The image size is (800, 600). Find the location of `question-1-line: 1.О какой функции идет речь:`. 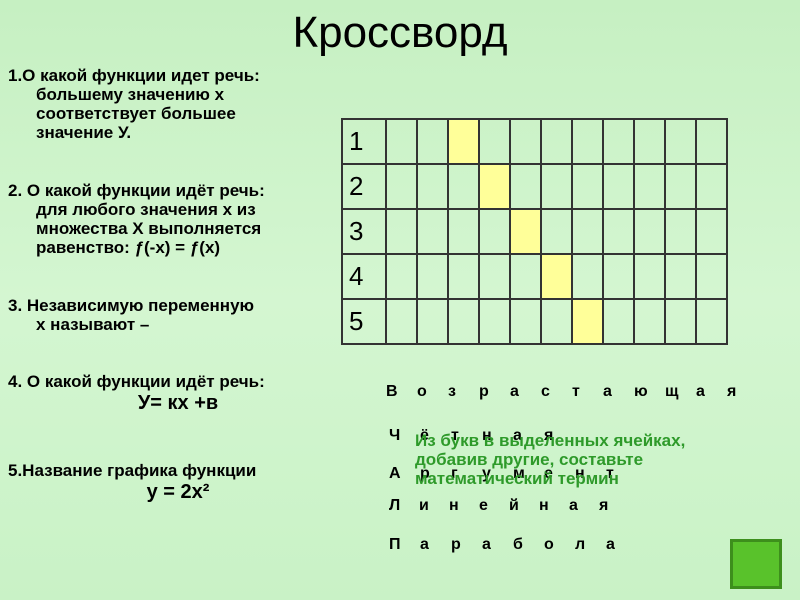

question-1-line: 1.О какой функции идет речь: is located at coordinates (134, 75).